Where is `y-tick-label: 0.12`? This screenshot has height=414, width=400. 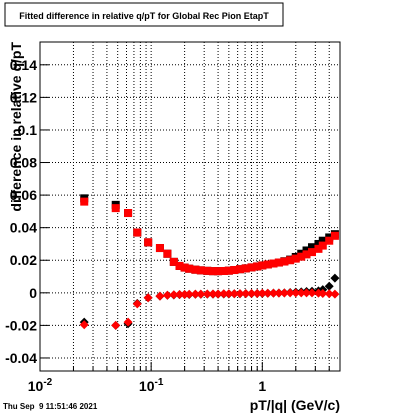
y-tick-label: 0.12 is located at coordinates (23, 97).